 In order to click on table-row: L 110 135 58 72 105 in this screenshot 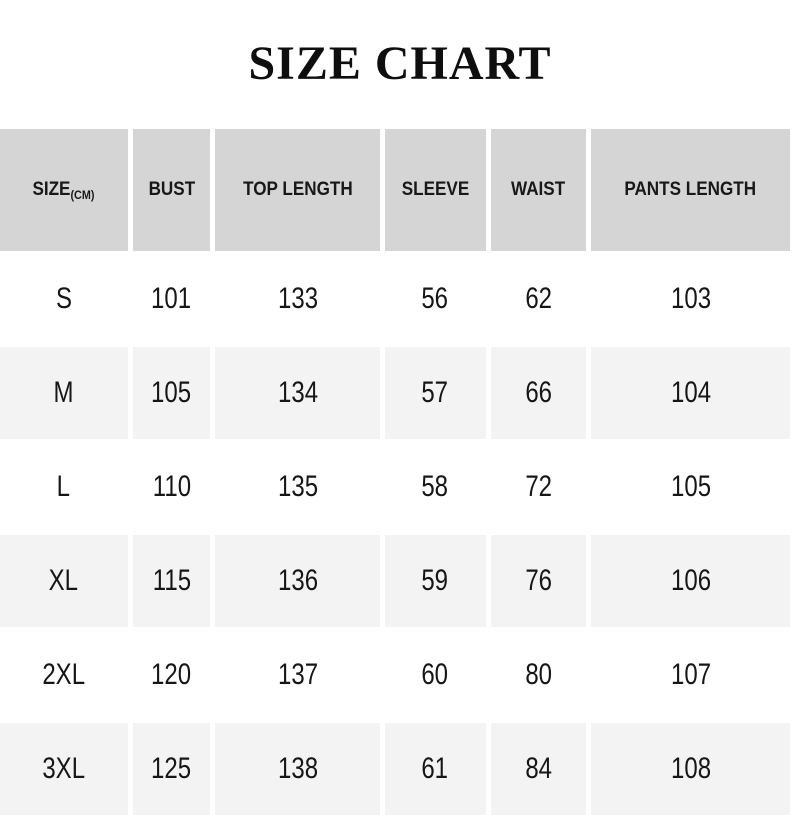, I will do `click(395, 487)`.